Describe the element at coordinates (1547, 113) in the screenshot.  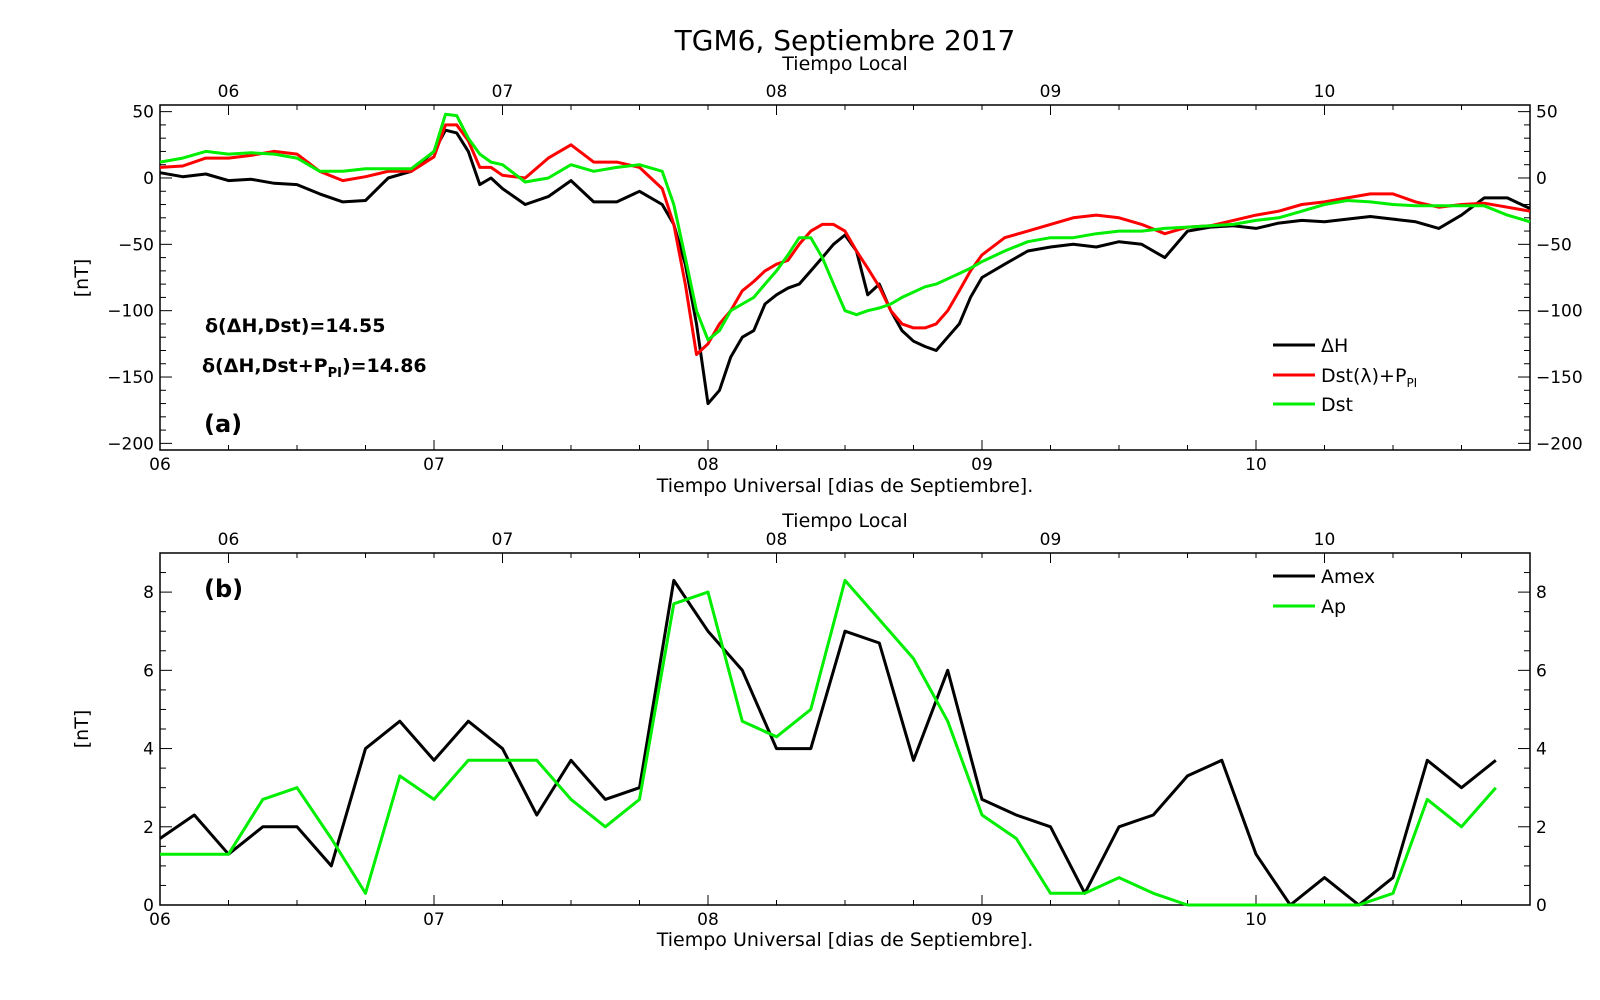
I see `y-tick-label-right: 50` at that location.